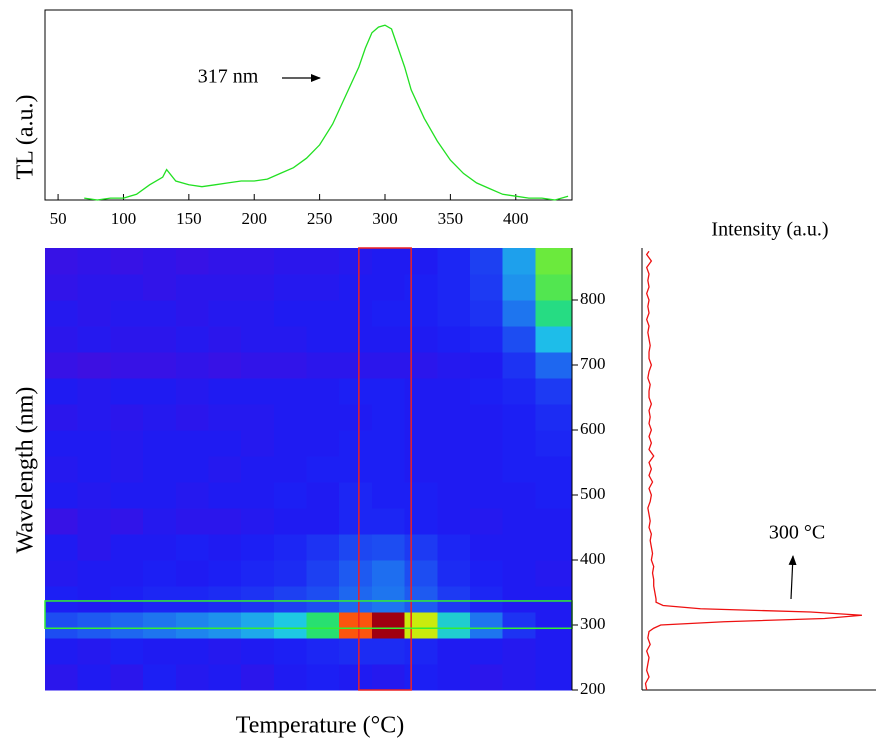  Describe the element at coordinates (385, 218) in the screenshot. I see `x-tick-label: 300` at that location.